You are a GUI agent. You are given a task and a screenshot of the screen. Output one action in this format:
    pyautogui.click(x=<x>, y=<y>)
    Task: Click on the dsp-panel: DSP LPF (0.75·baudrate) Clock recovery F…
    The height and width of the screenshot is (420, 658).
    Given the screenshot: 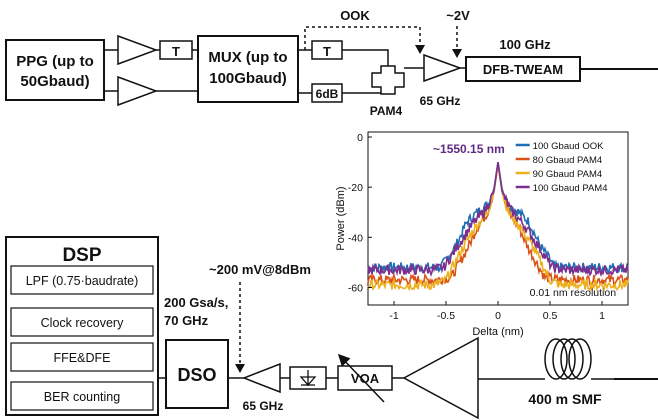 What is the action you would take?
    pyautogui.click(x=82, y=326)
    